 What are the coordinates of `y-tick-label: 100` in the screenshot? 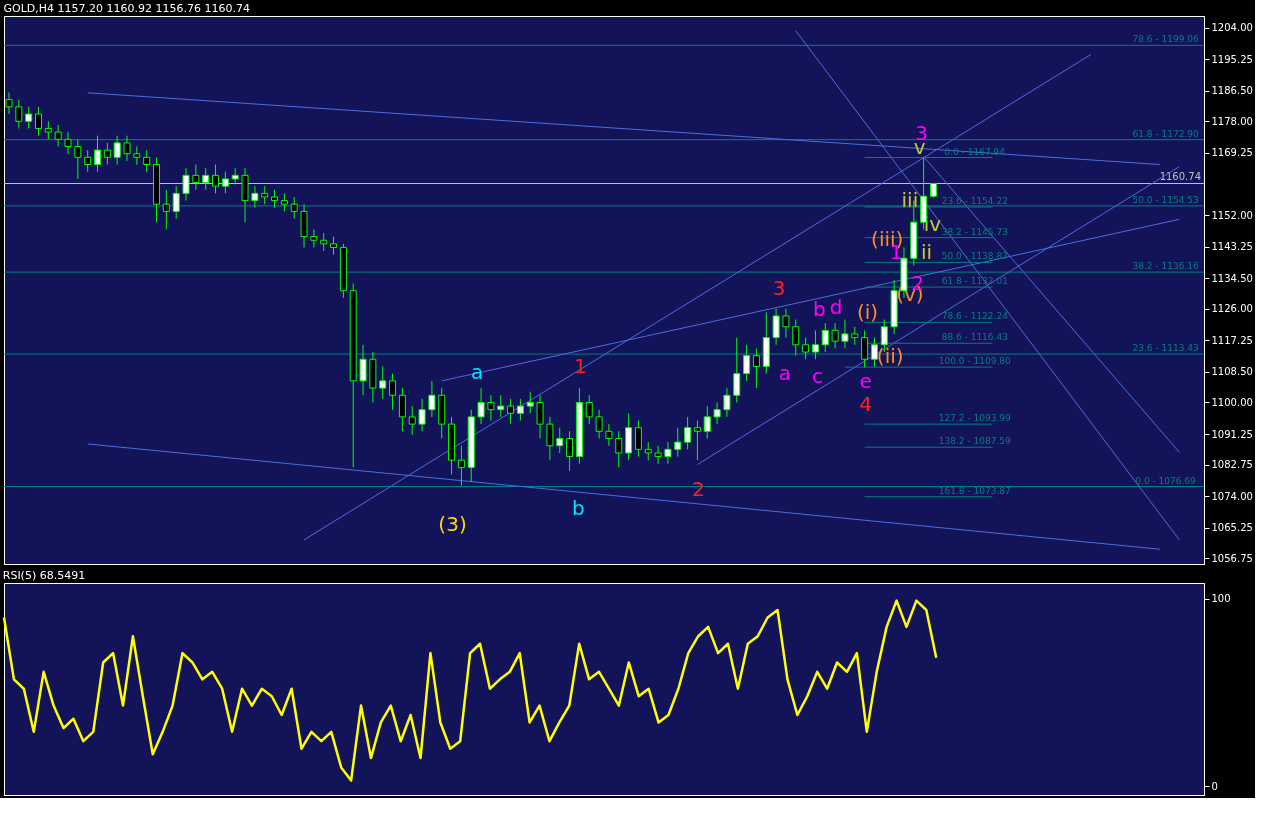 It's located at (1221, 599).